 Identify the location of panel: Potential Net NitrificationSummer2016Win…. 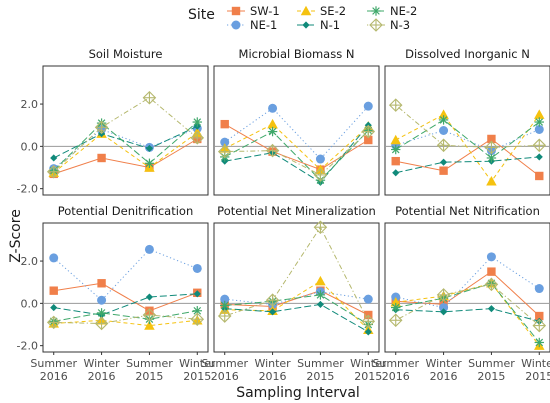
(461, 293).